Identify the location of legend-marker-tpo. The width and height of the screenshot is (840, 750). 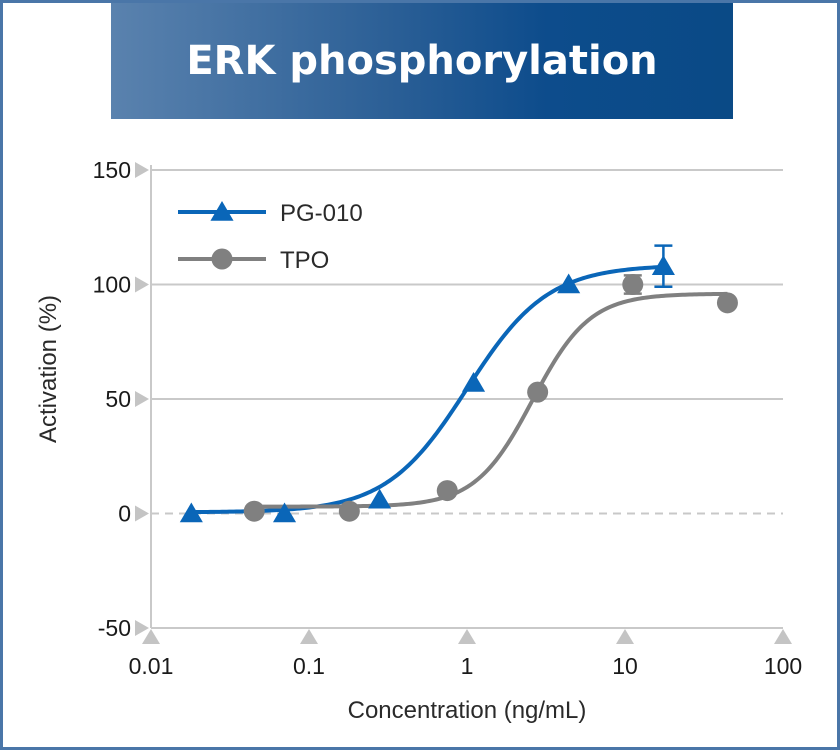
(222, 259).